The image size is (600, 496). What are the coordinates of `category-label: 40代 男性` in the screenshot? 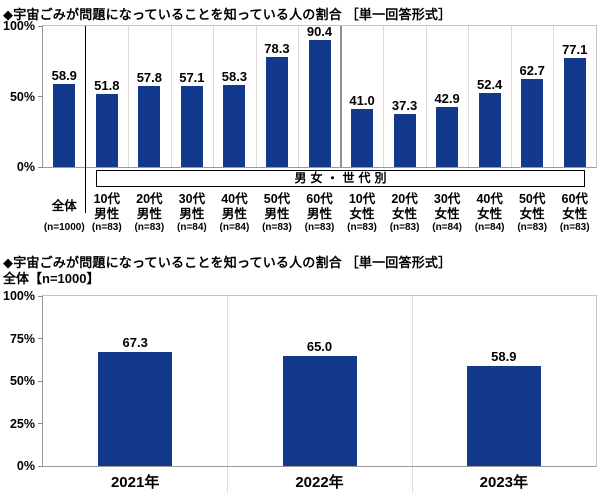 It's located at (234, 206).